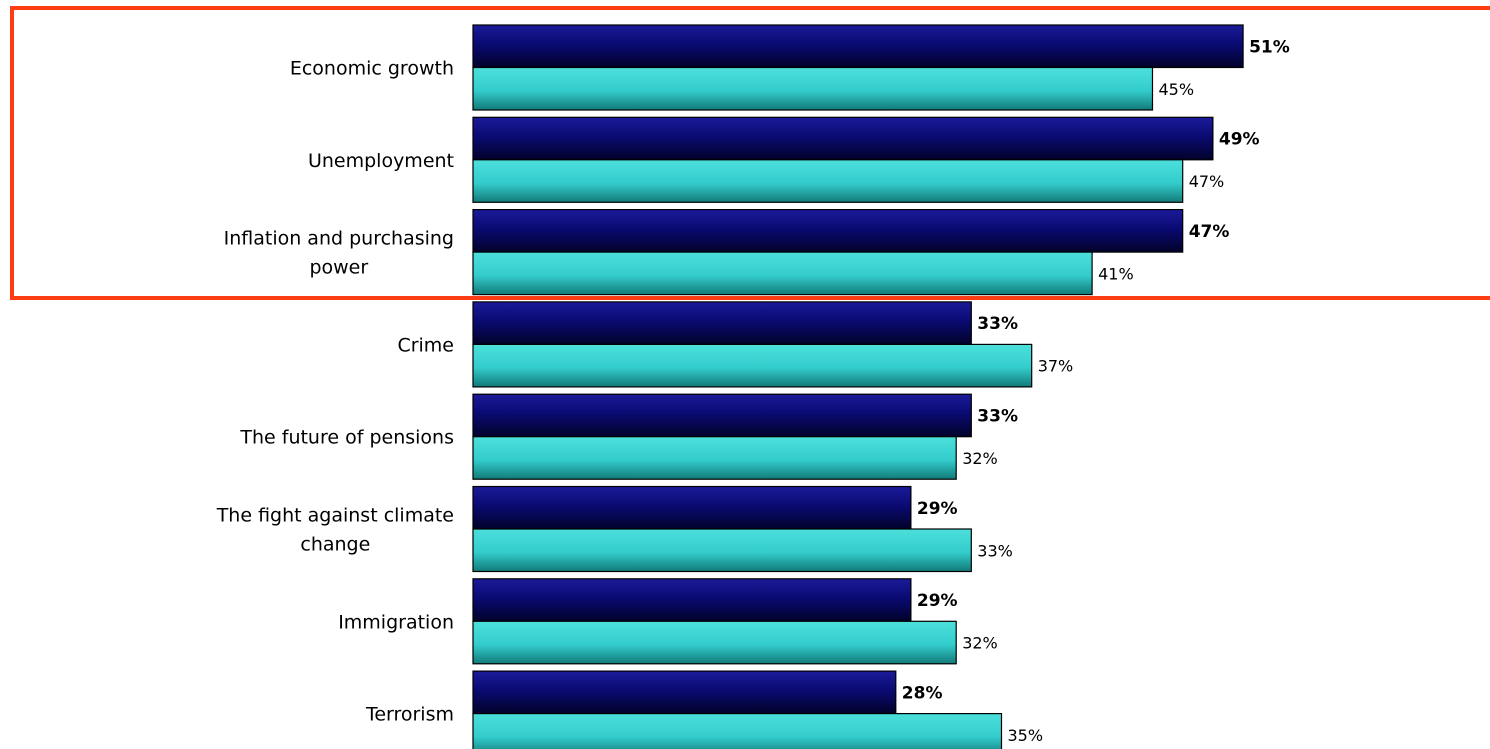  What do you see at coordinates (1026, 735) in the screenshot?
I see `value-label-terrorism-series-2: 35%` at bounding box center [1026, 735].